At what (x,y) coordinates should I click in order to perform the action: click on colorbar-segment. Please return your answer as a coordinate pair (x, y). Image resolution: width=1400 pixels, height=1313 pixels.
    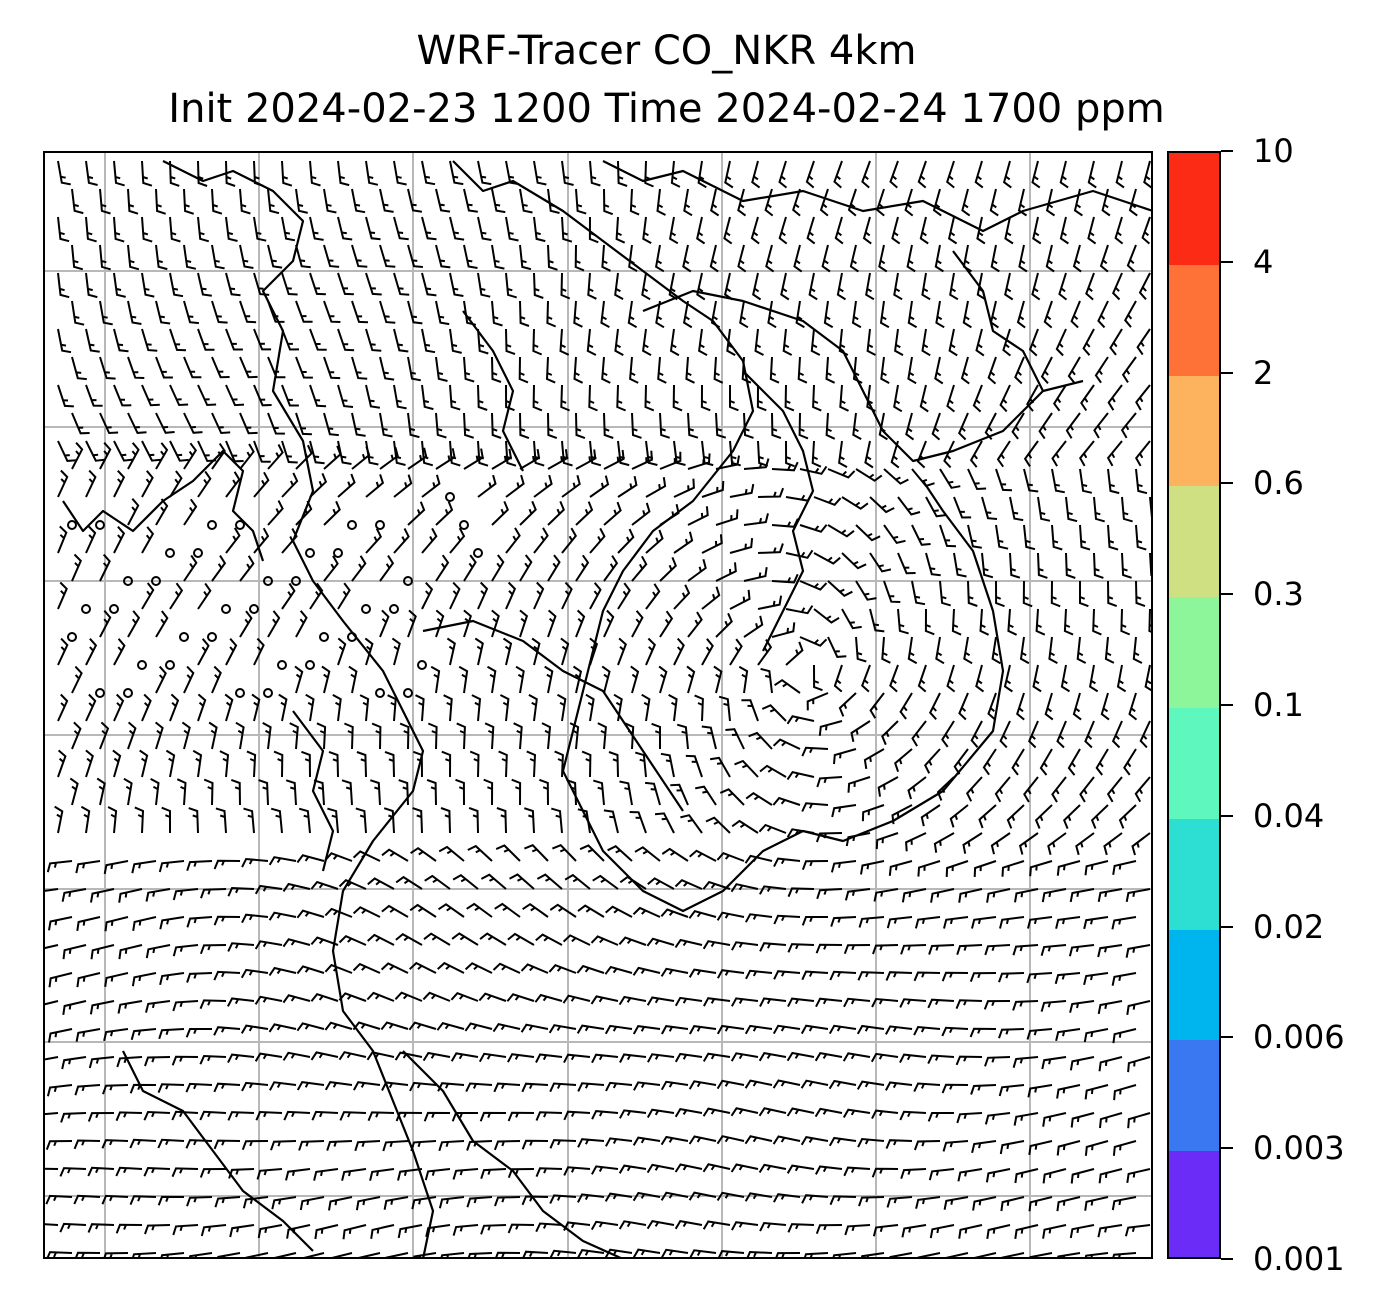
    Looking at the image, I should click on (1194, 209).